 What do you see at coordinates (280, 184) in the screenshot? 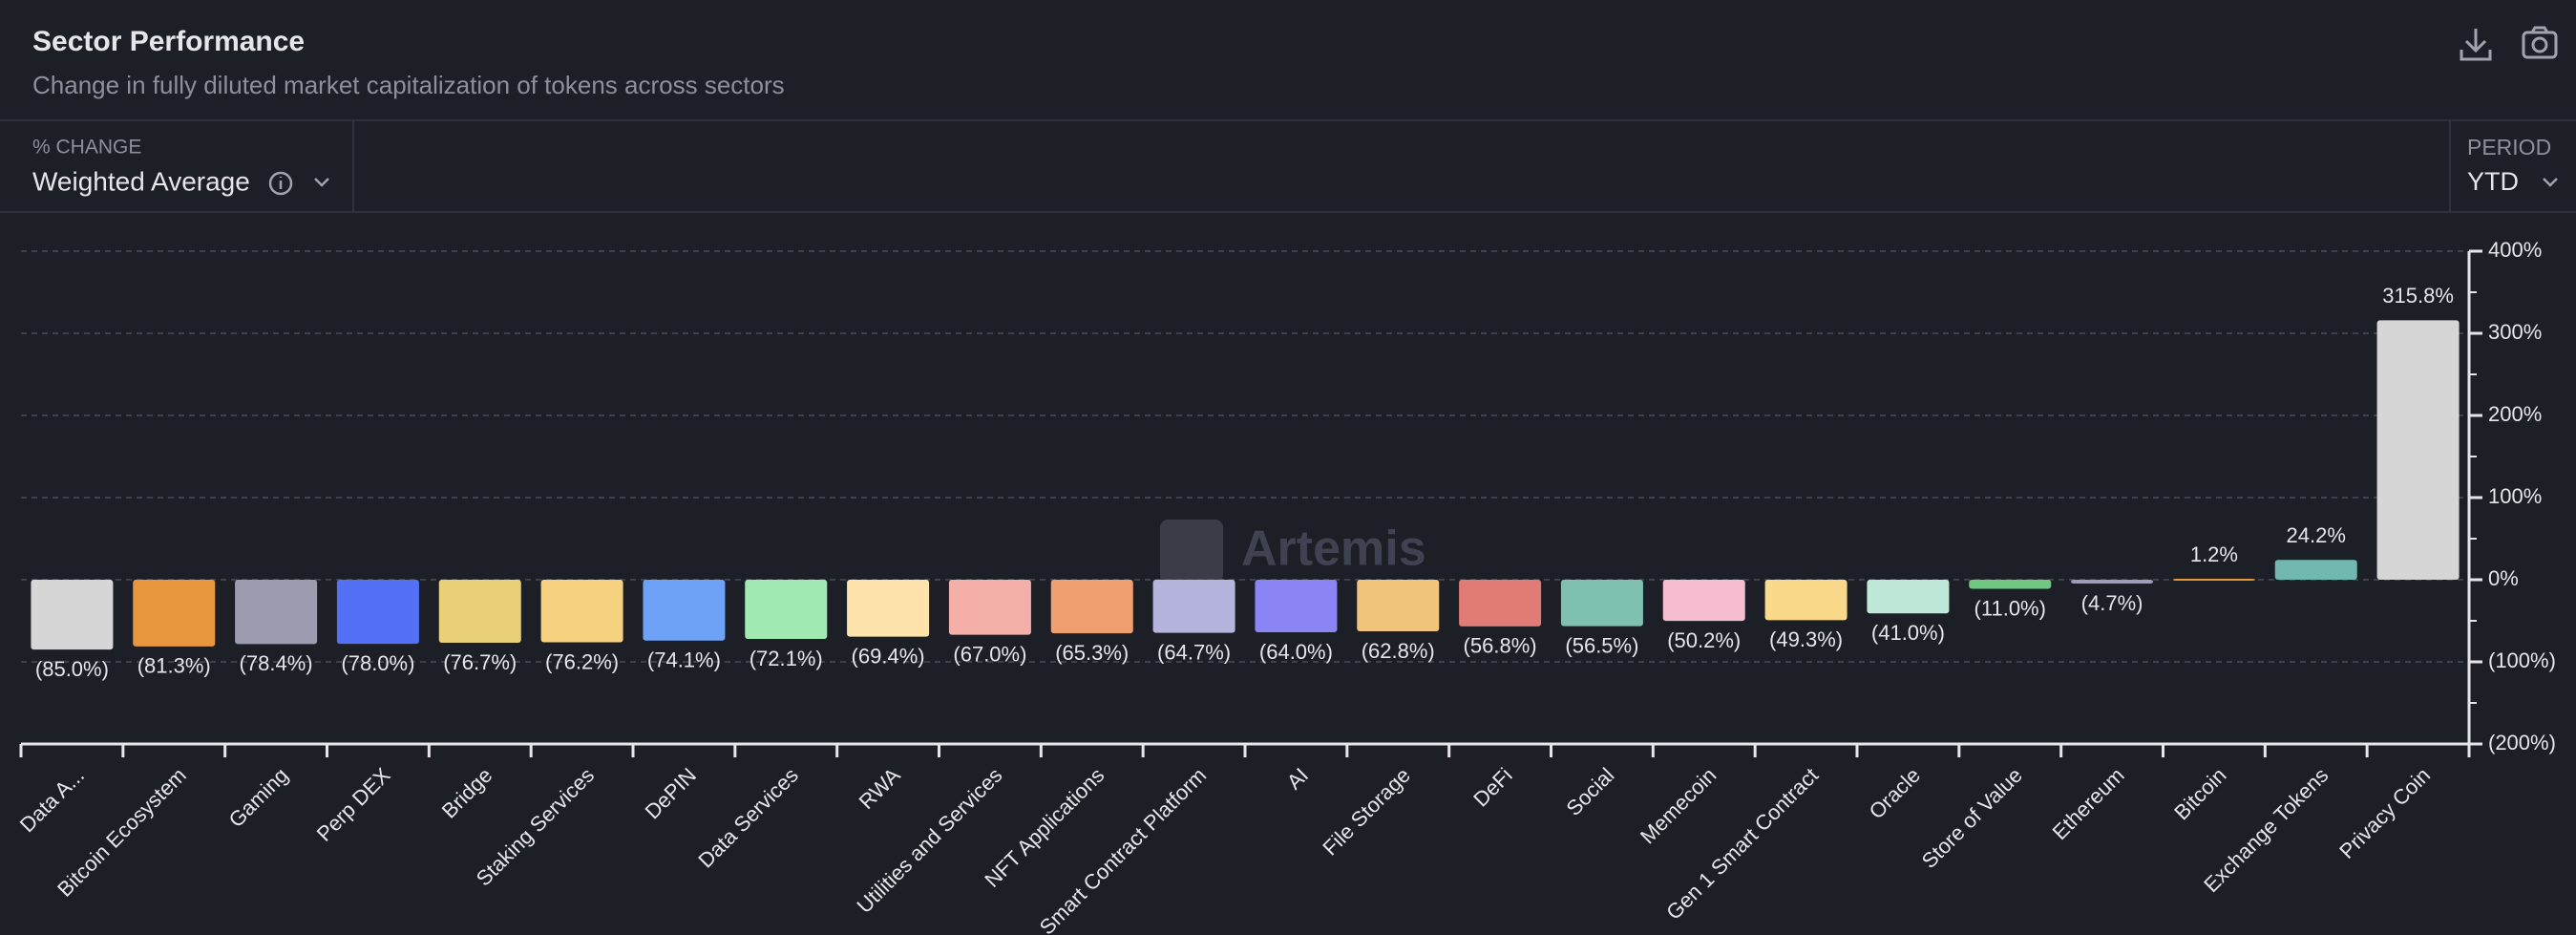
I see `info-icon` at bounding box center [280, 184].